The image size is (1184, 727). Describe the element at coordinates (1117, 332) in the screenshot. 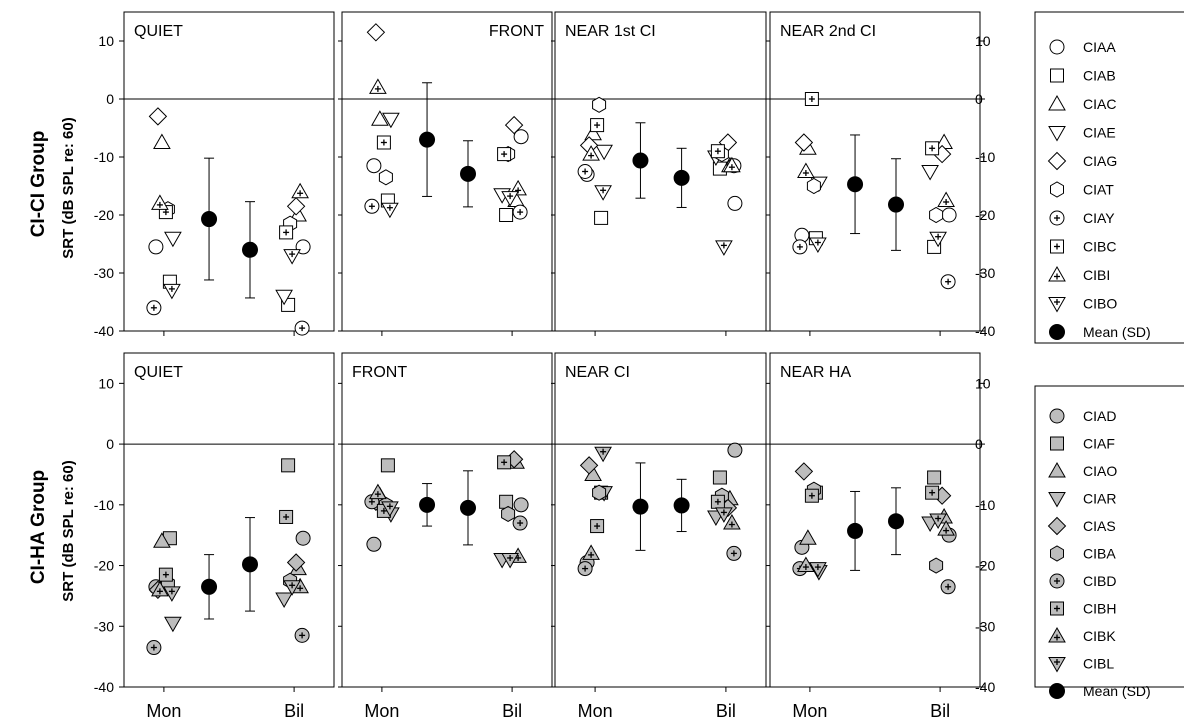

I see `legend-label: Mean (SD)` at that location.